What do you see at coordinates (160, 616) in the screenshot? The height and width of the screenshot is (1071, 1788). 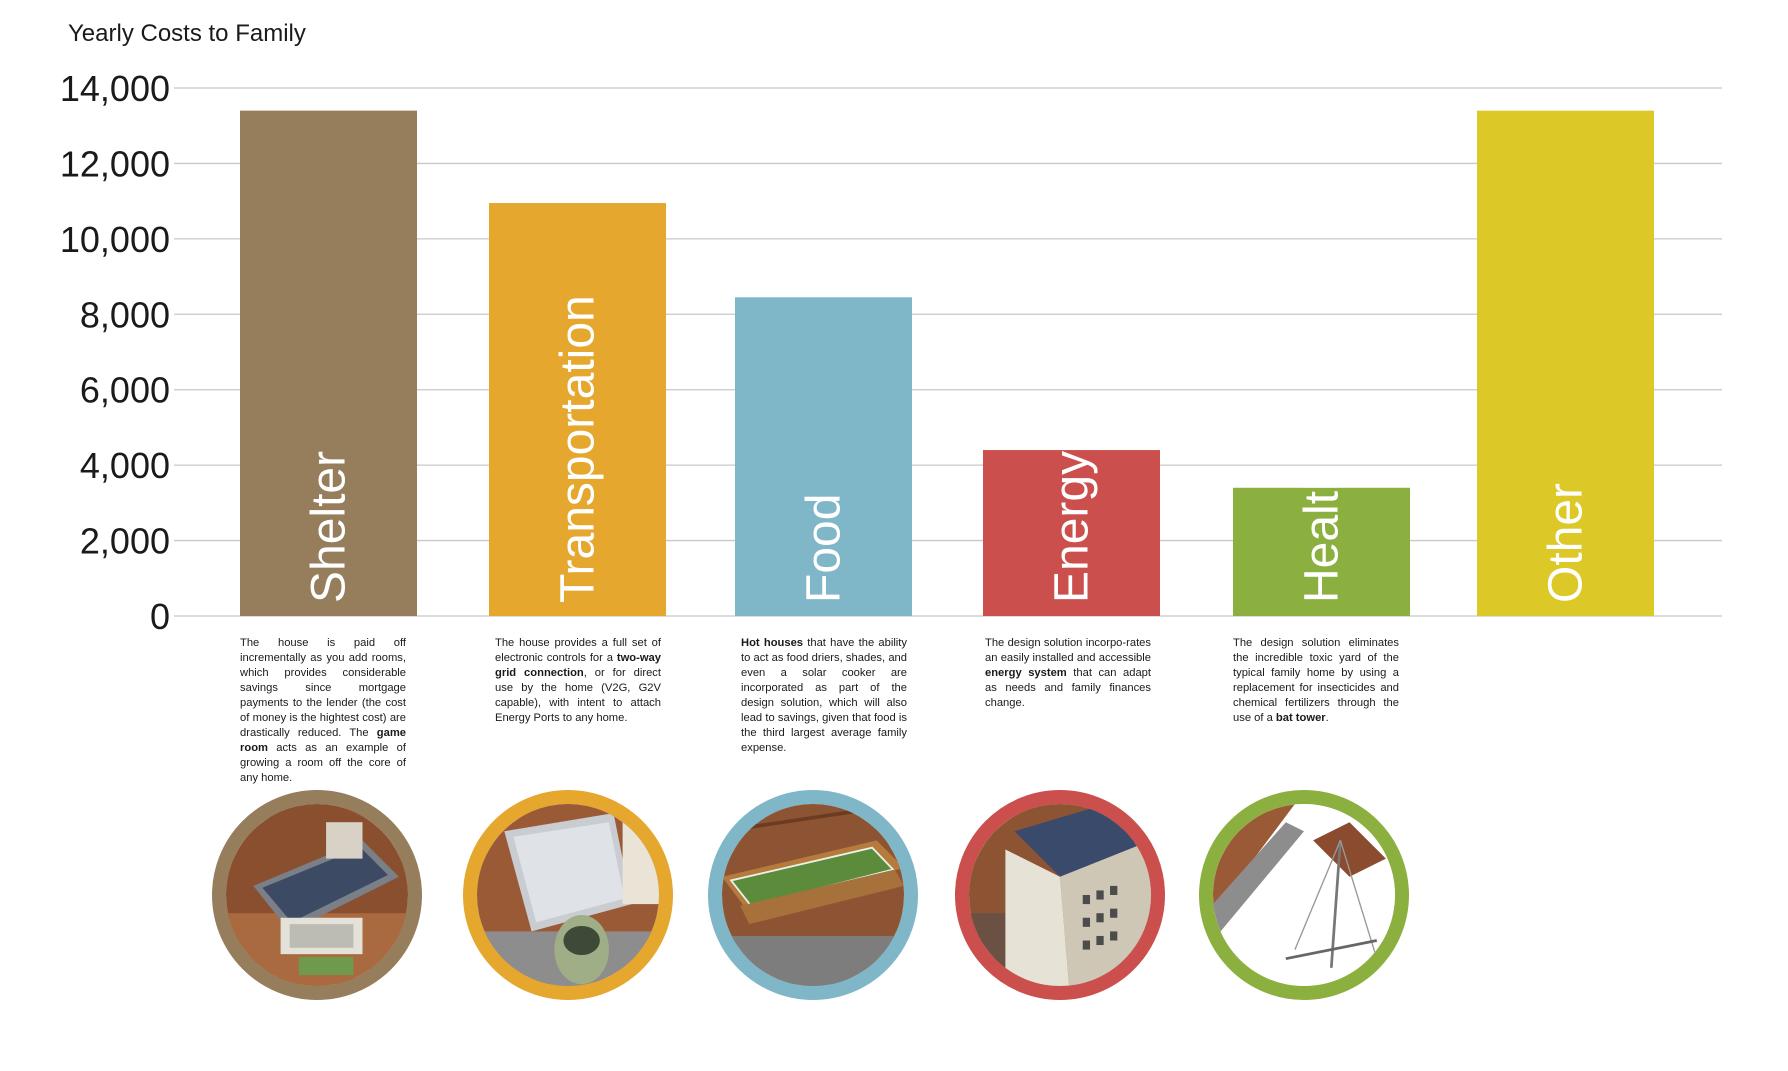 I see `y-tick-label: 0` at bounding box center [160, 616].